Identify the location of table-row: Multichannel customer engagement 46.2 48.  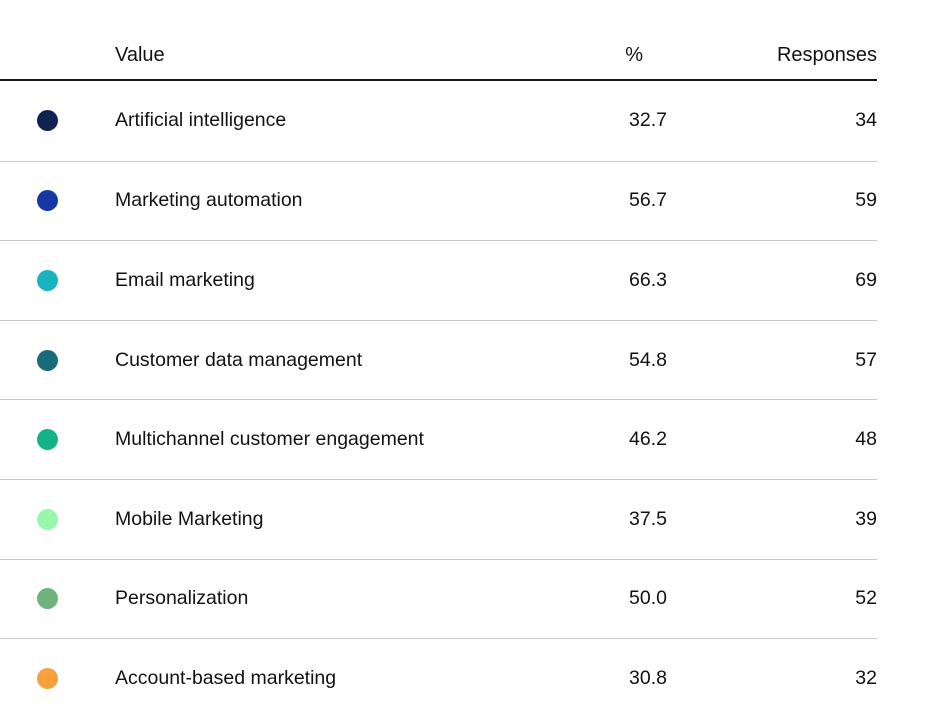
(438, 439).